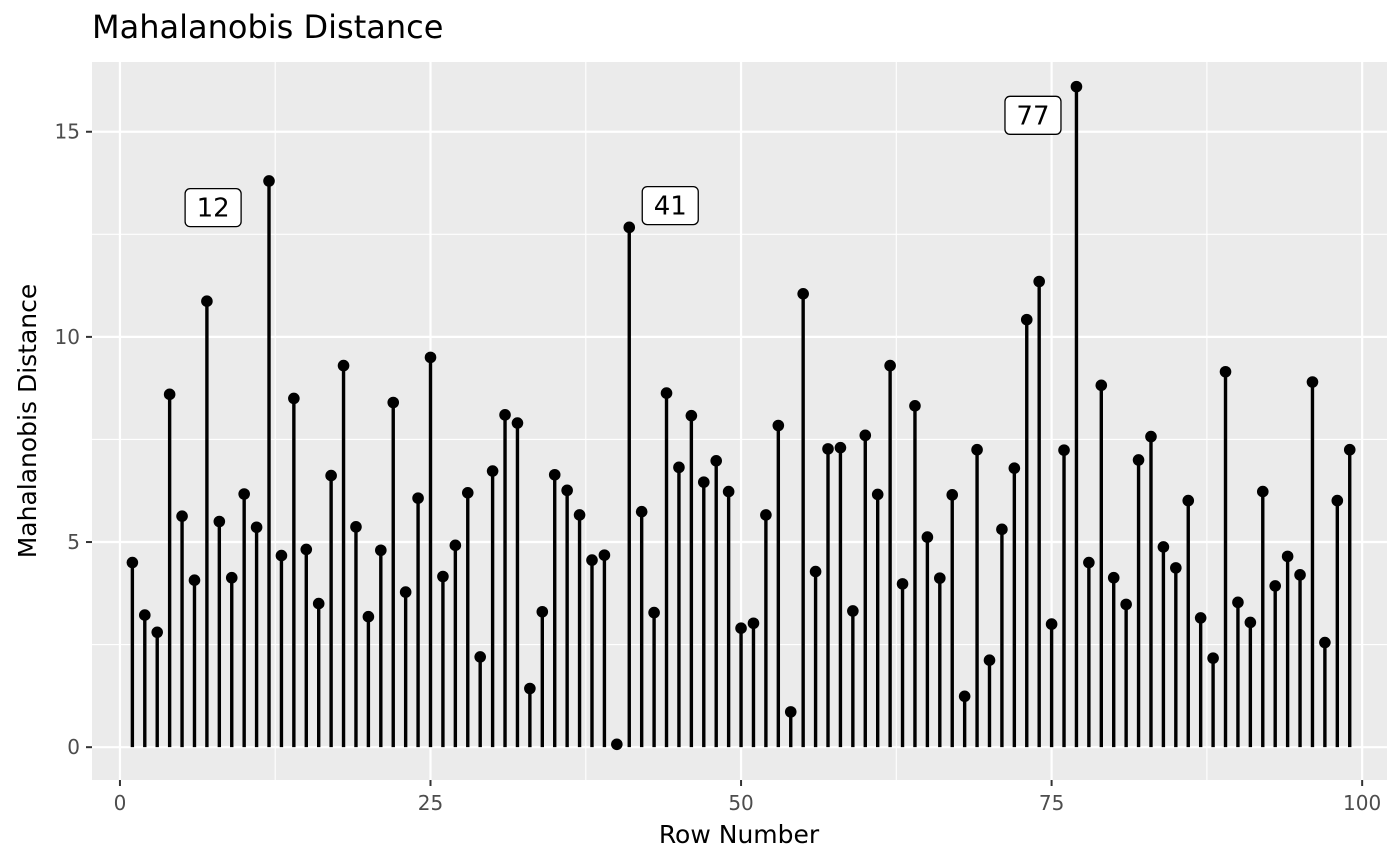 The height and width of the screenshot is (865, 1400). I want to click on annotation-label: 77, so click(1033, 115).